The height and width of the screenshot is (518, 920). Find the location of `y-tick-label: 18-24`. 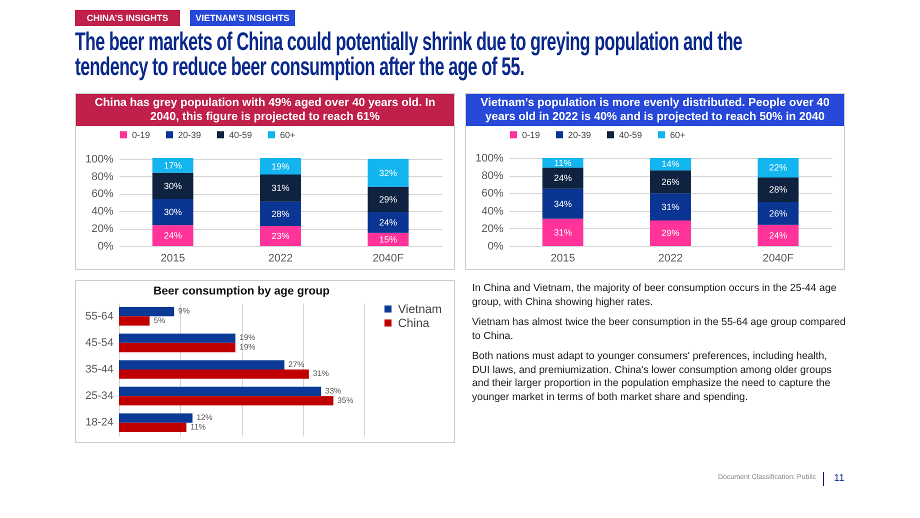

y-tick-label: 18-24 is located at coordinates (99, 422).